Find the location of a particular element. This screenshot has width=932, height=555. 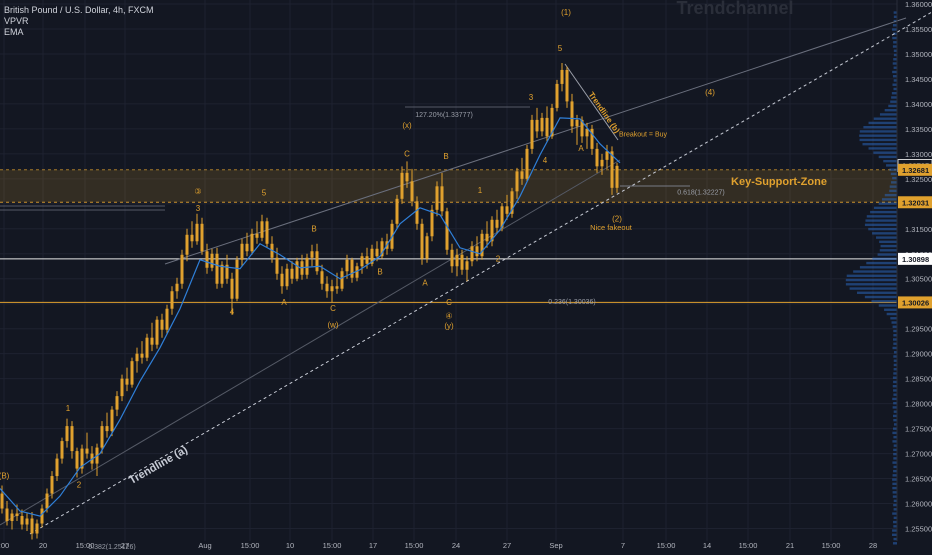

wave-label: (4) is located at coordinates (710, 92).